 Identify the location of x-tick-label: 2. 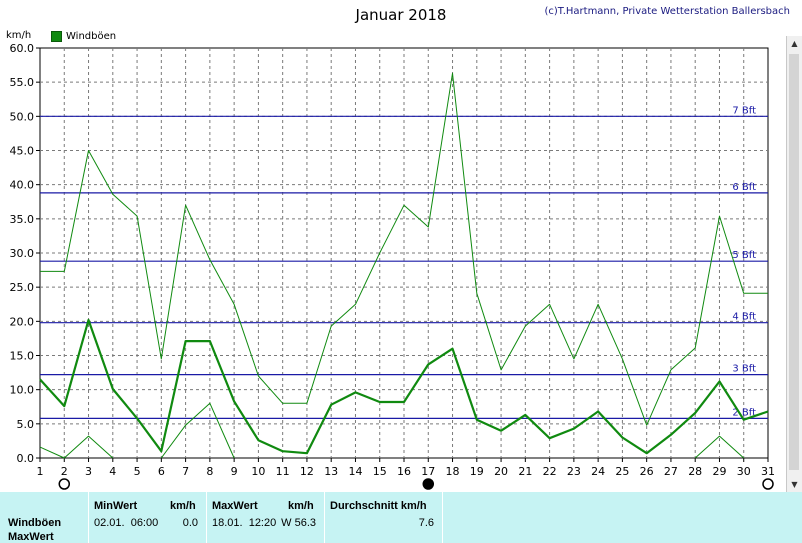
(64, 471).